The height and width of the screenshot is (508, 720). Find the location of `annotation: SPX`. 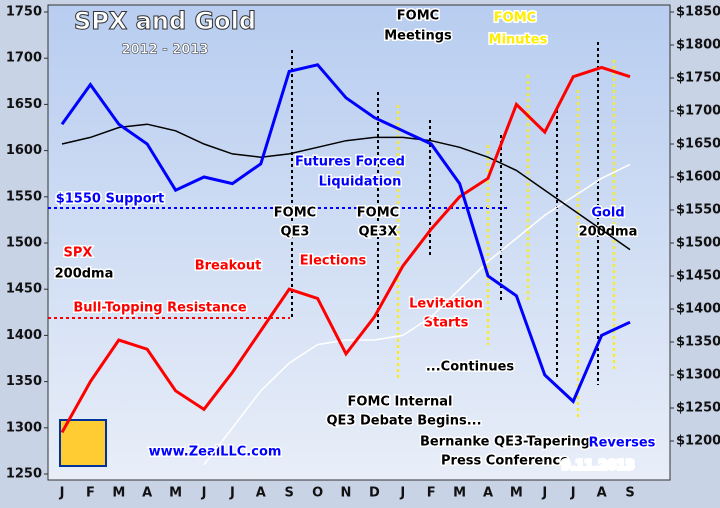

annotation: SPX is located at coordinates (78, 253).